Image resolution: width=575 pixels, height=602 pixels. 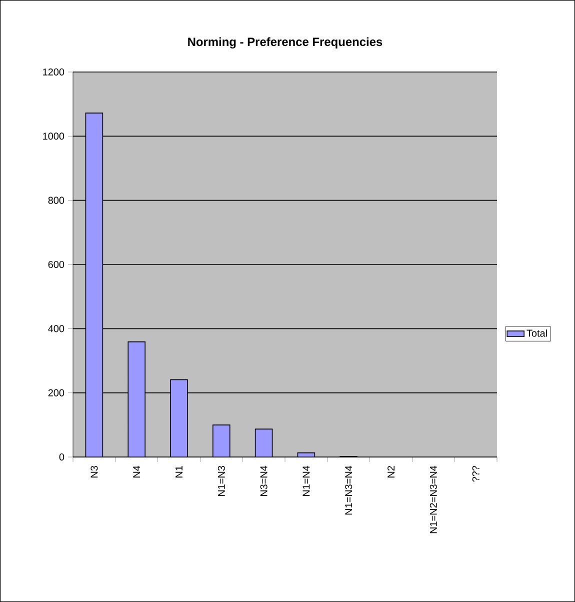 What do you see at coordinates (56, 264) in the screenshot?
I see `y-tick-label: 600` at bounding box center [56, 264].